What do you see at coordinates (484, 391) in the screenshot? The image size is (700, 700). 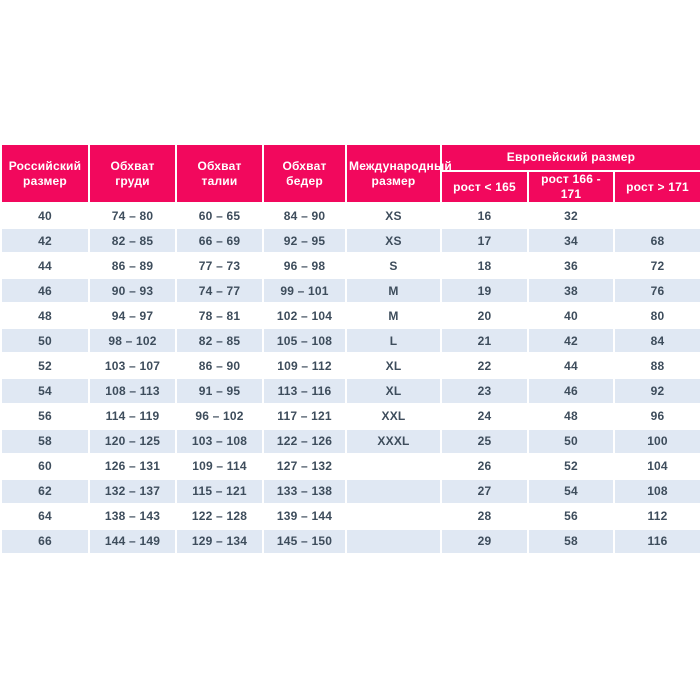 I see `cell: 23` at bounding box center [484, 391].